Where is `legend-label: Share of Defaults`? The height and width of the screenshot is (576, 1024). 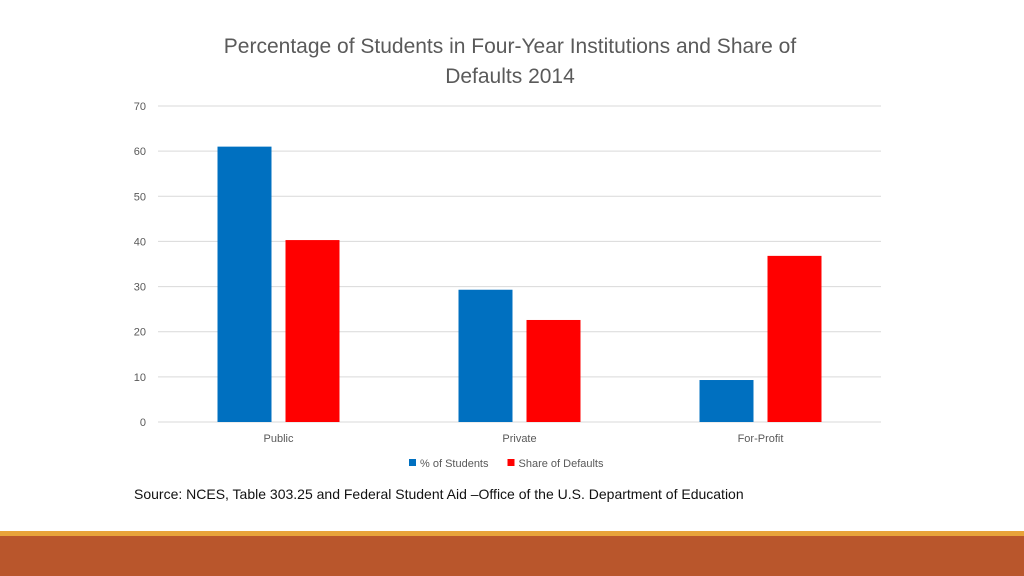 legend-label: Share of Defaults is located at coordinates (561, 464).